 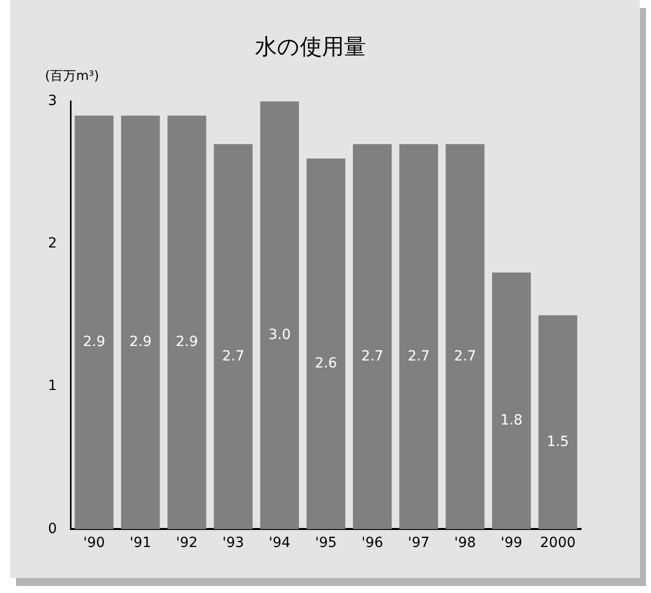 I want to click on x-tick-label: '93, so click(x=233, y=543).